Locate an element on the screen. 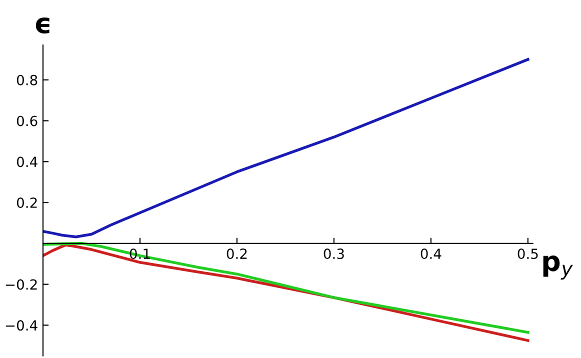 The image size is (581, 358). y-tick-label: −0.2 is located at coordinates (21, 284).